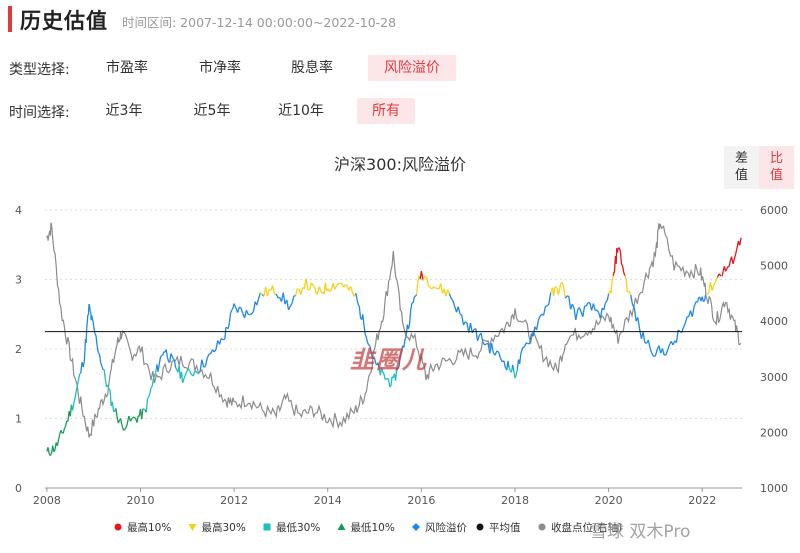 This screenshot has width=800, height=553. What do you see at coordinates (301, 111) in the screenshot?
I see `time-option-10y: 近10年` at bounding box center [301, 111].